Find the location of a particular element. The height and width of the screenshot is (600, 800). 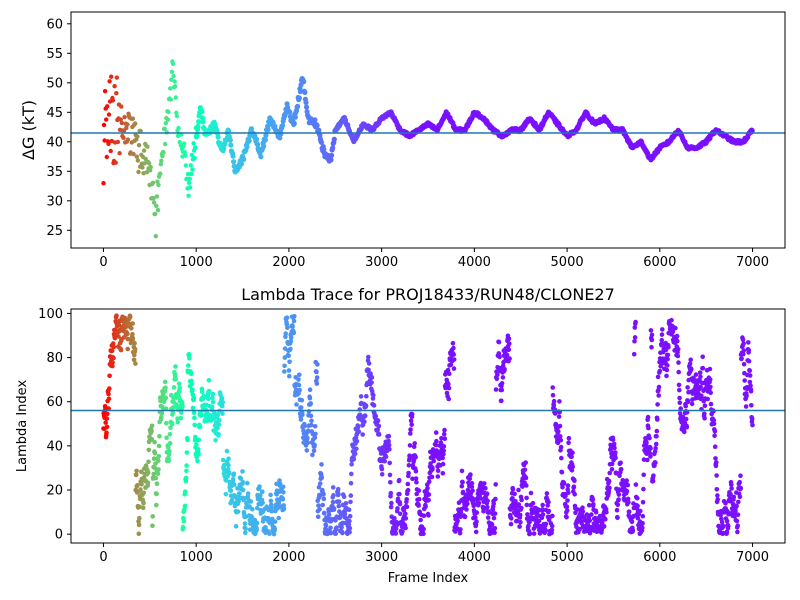

delta-g-y-tick-label: 25 is located at coordinates (54, 231).